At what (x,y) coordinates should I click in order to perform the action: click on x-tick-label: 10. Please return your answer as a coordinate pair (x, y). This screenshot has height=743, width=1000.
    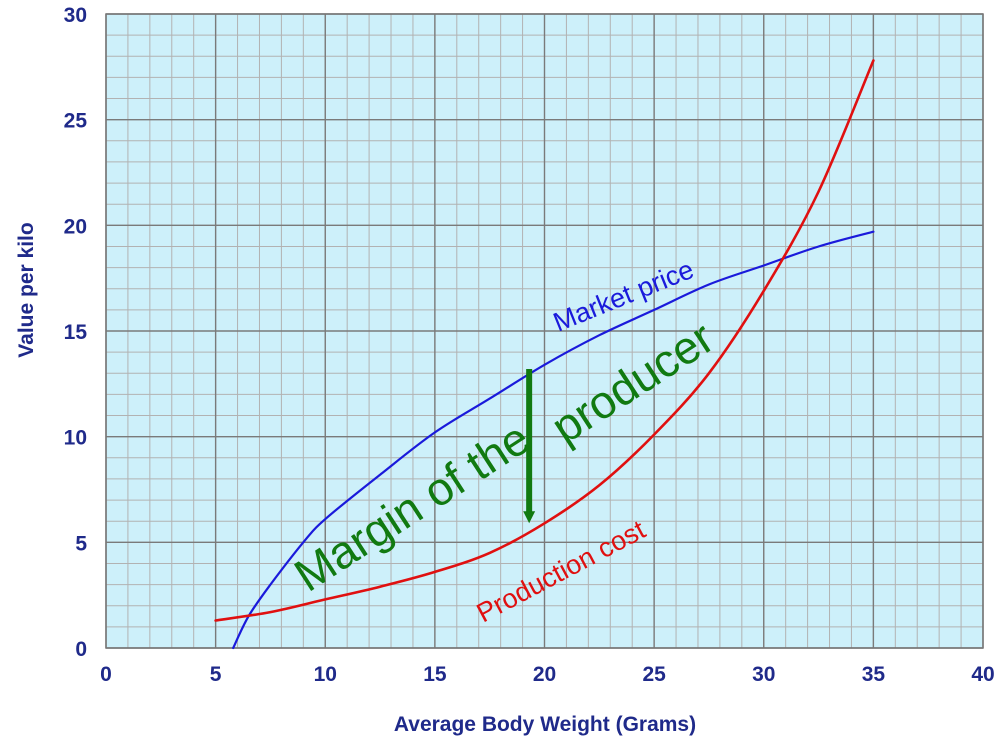
    Looking at the image, I should click on (325, 674).